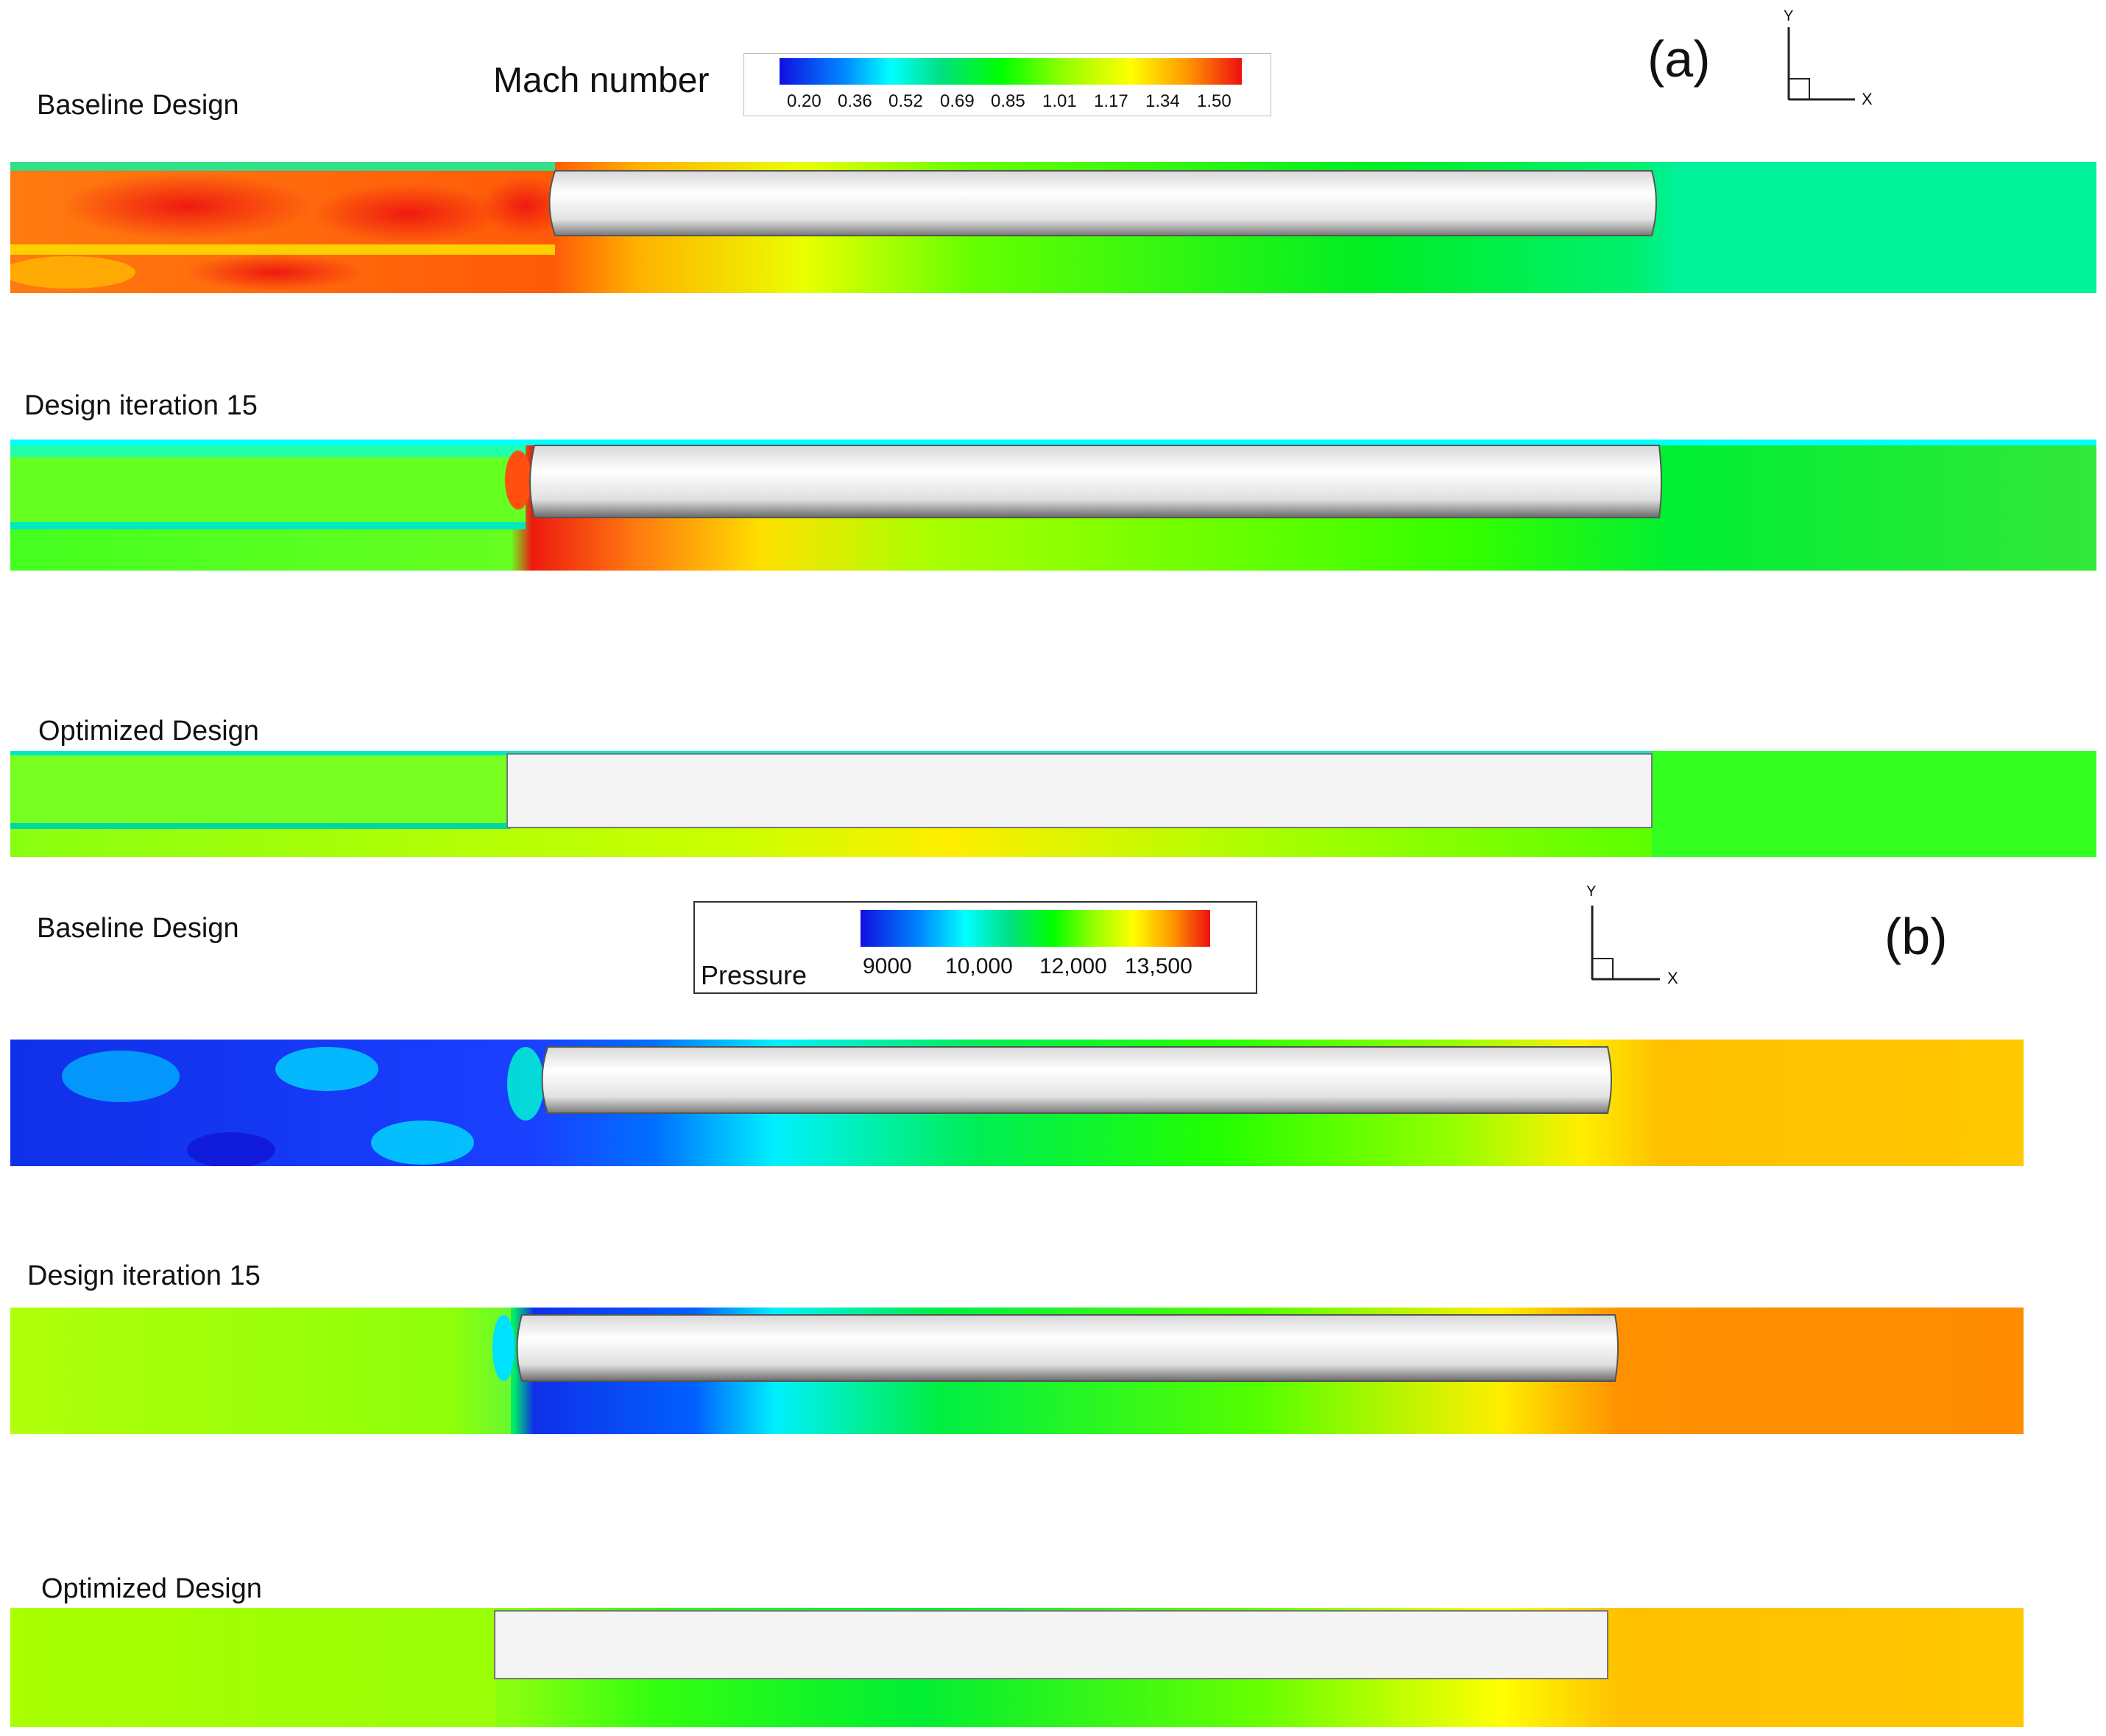 The image size is (2106, 1736). What do you see at coordinates (1672, 978) in the screenshot?
I see `axis-x-label-b: X` at bounding box center [1672, 978].